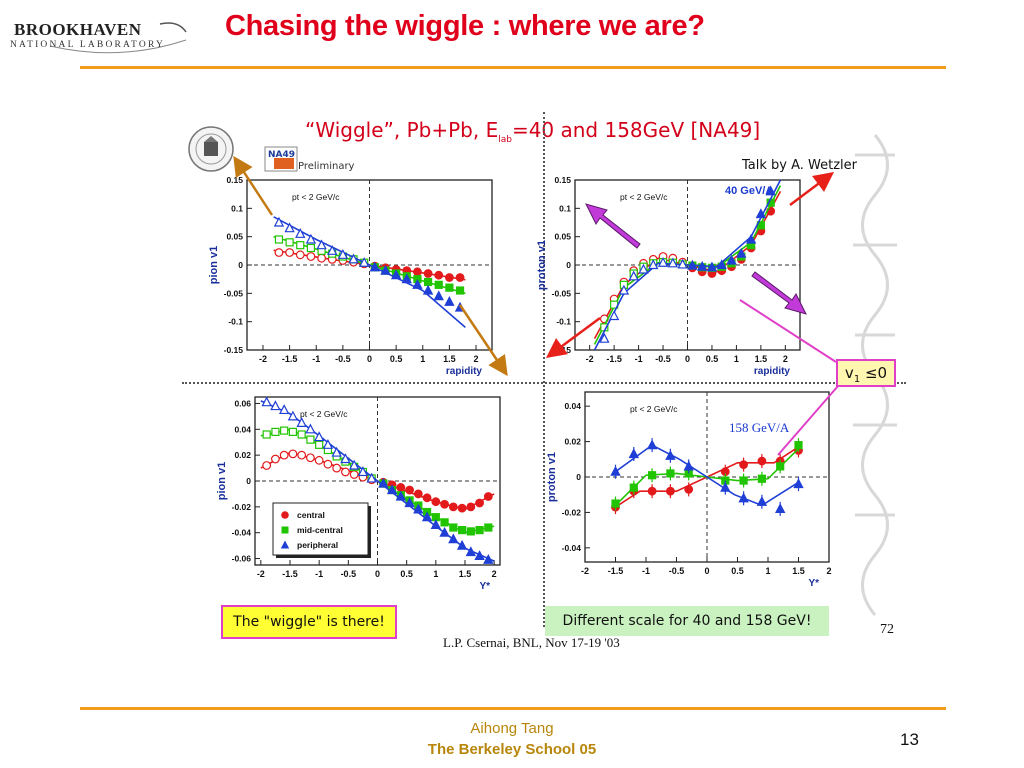 The image size is (1024, 768). Describe the element at coordinates (887, 629) in the screenshot. I see `source-page-number: 72` at that location.